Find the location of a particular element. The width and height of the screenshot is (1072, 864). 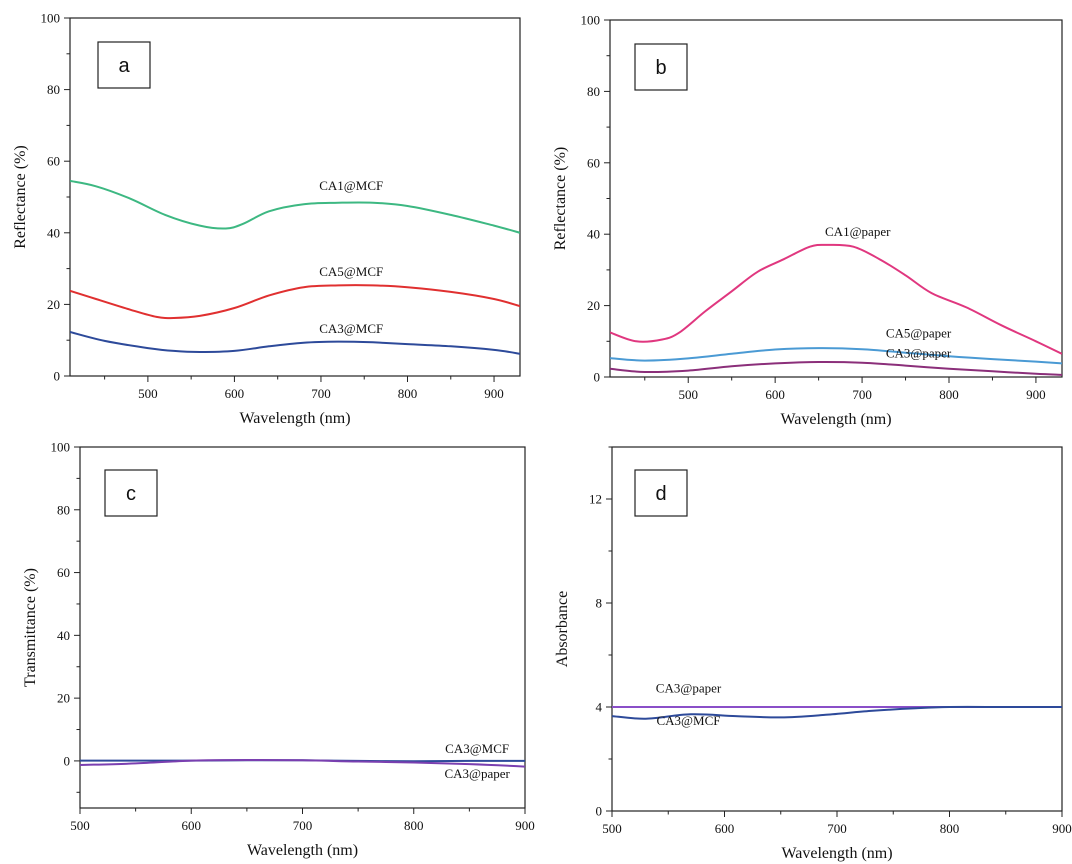

series-annotation: CA5@MCF is located at coordinates (351, 271).